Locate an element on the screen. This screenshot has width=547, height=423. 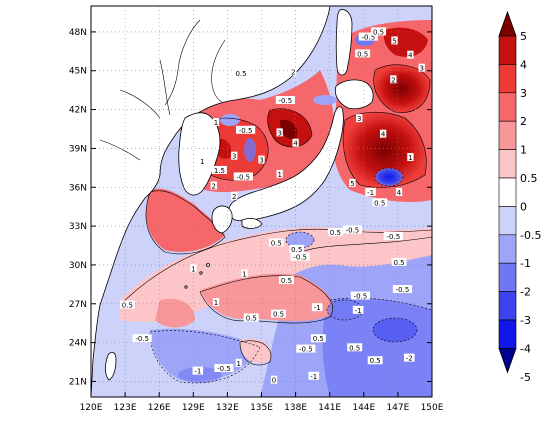
x-tick-label: 135E is located at coordinates (261, 408).